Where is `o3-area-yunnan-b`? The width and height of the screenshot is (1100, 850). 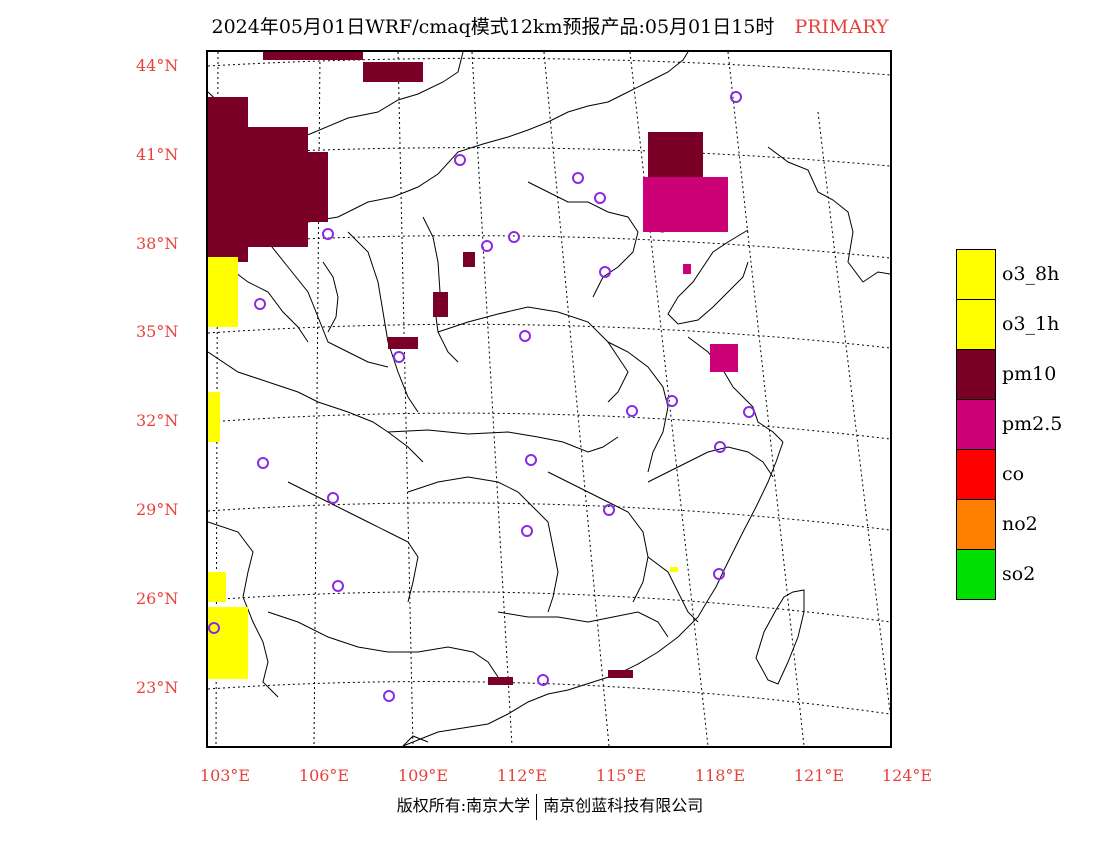
o3-area-yunnan-b is located at coordinates (228, 643).